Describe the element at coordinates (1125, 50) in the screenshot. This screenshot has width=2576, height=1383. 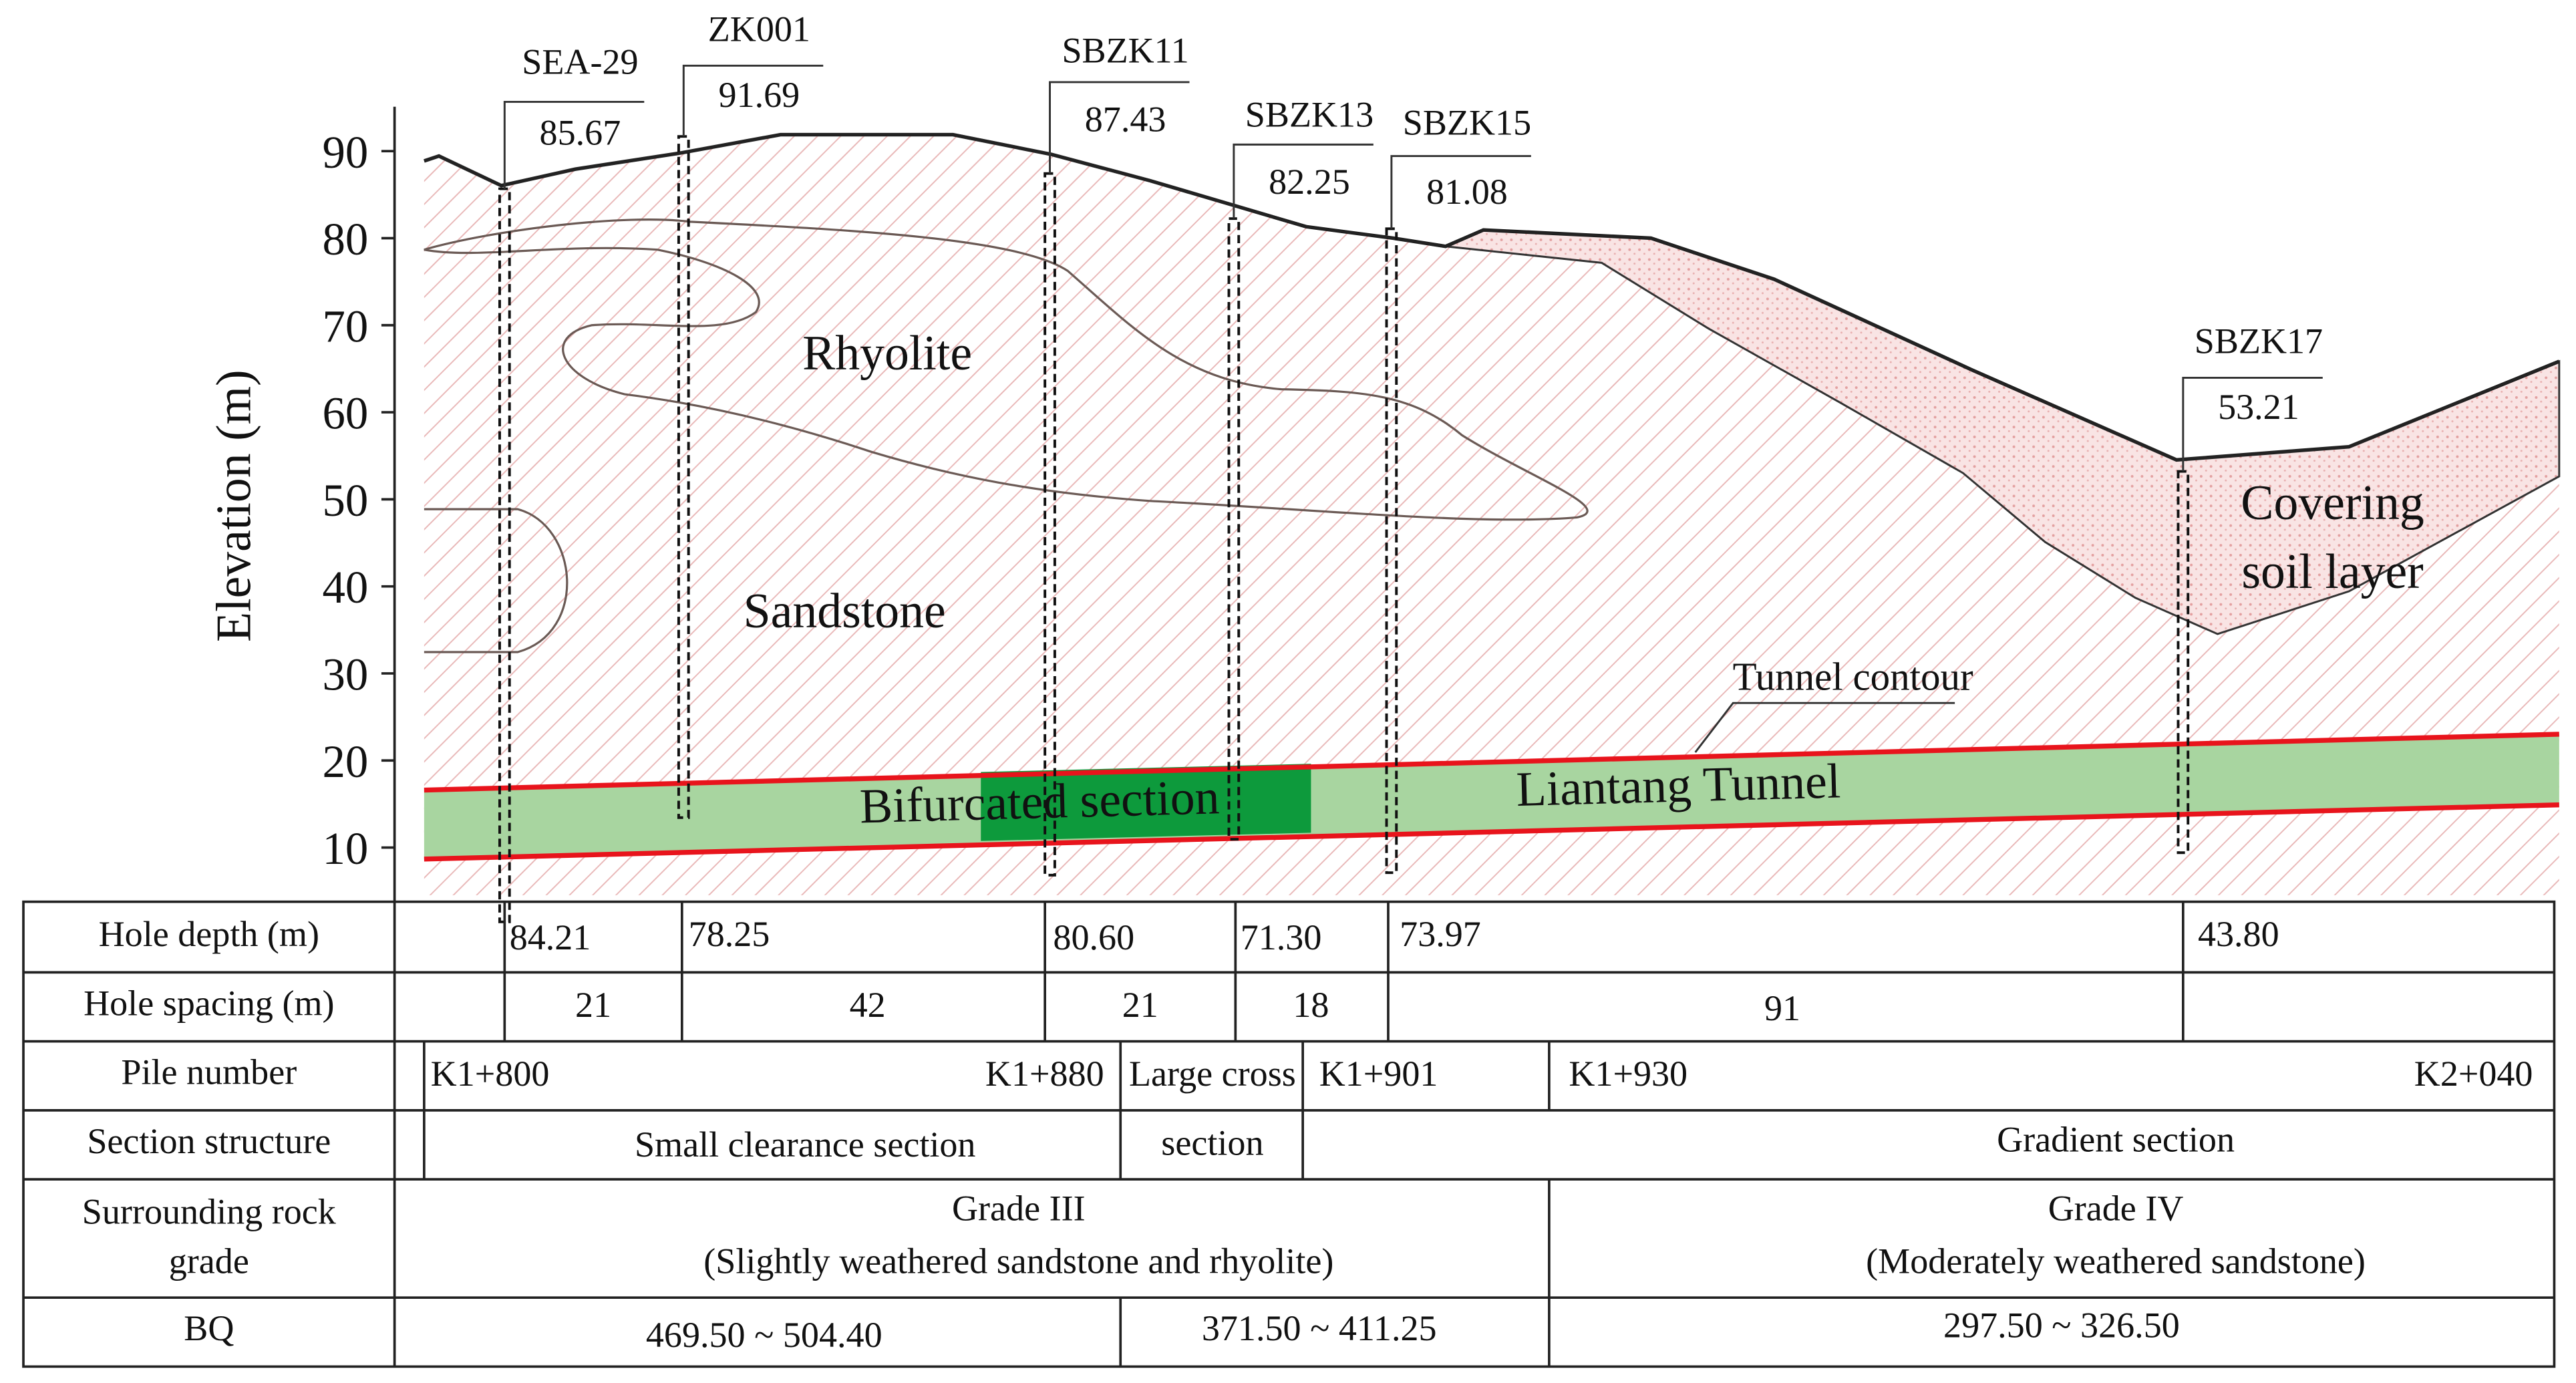
I see `borehole-name: SBZK11` at that location.